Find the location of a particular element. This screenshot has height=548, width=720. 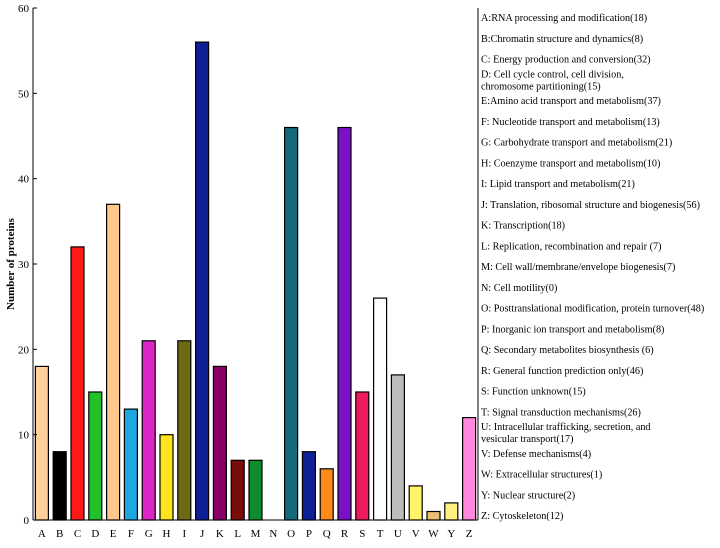

legend-item-S: S: Function unknown(15) is located at coordinates (533, 392).